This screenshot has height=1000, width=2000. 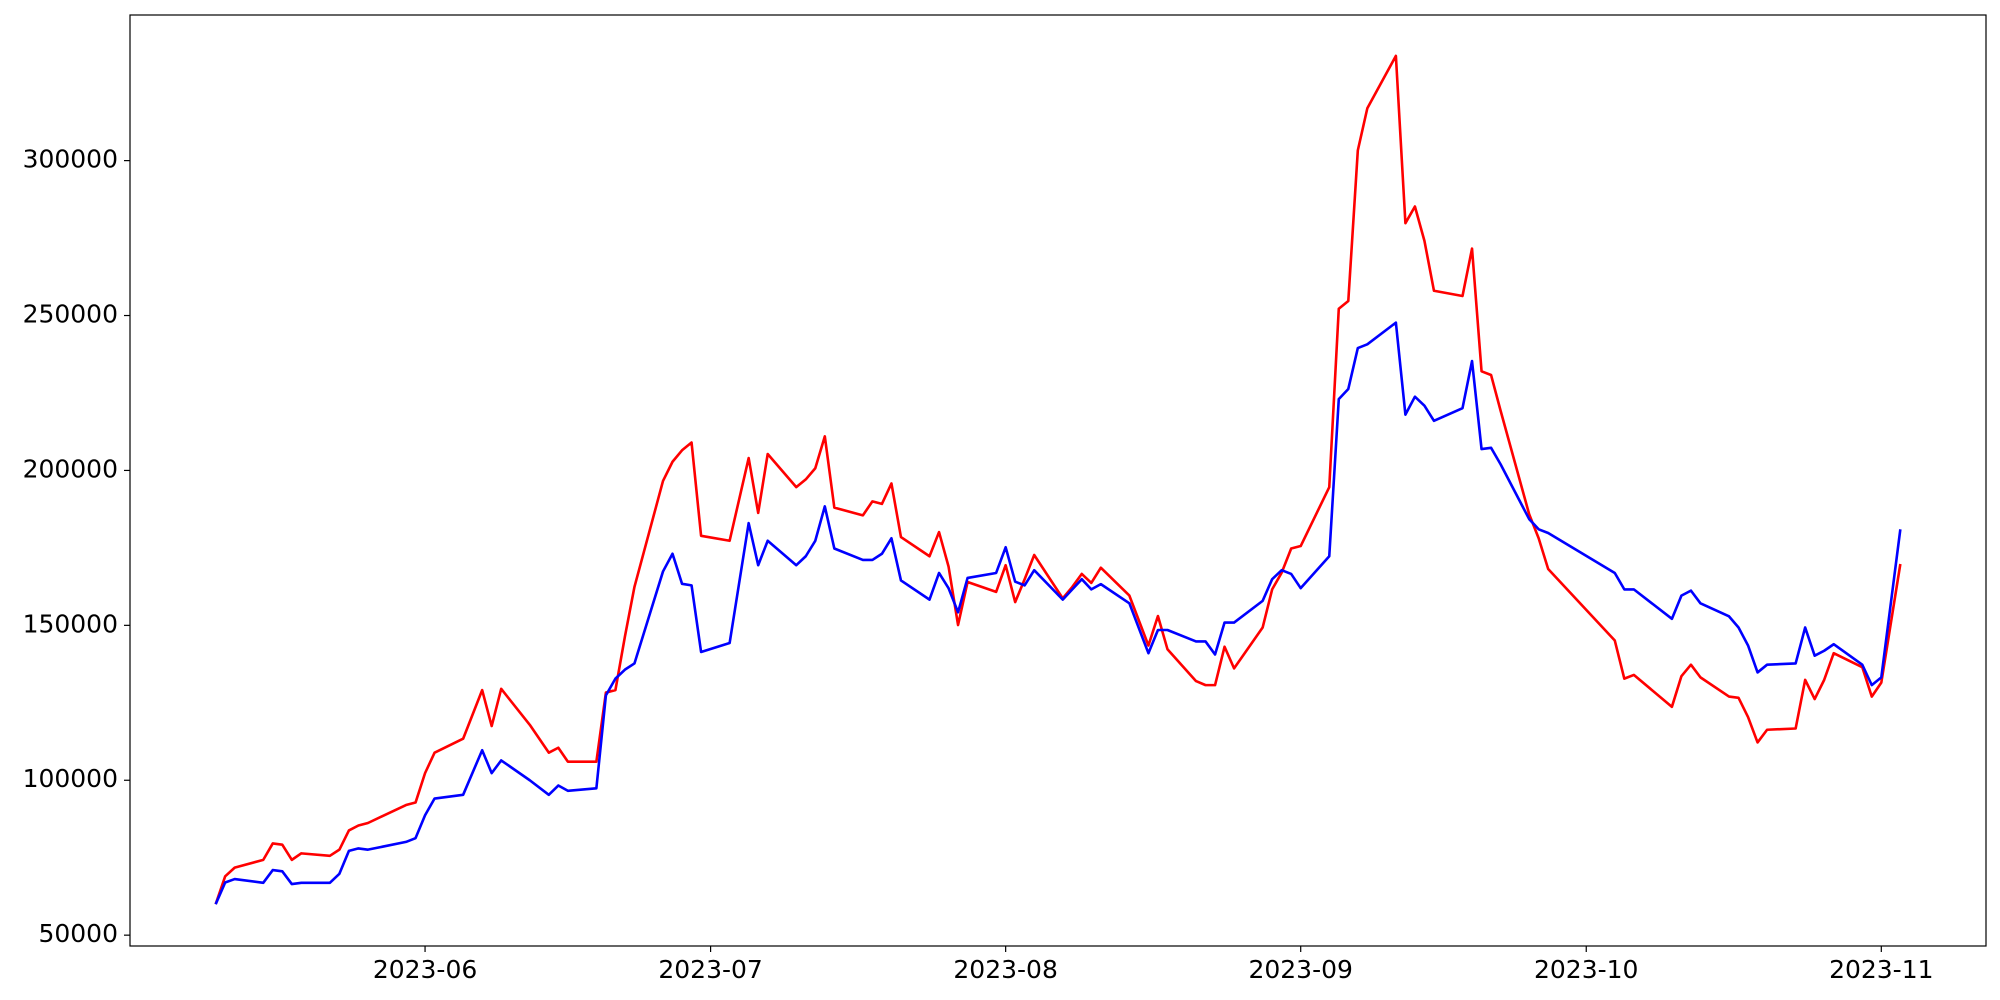 What do you see at coordinates (1586, 969) in the screenshot?
I see `x-tick-label: 2023-10` at bounding box center [1586, 969].